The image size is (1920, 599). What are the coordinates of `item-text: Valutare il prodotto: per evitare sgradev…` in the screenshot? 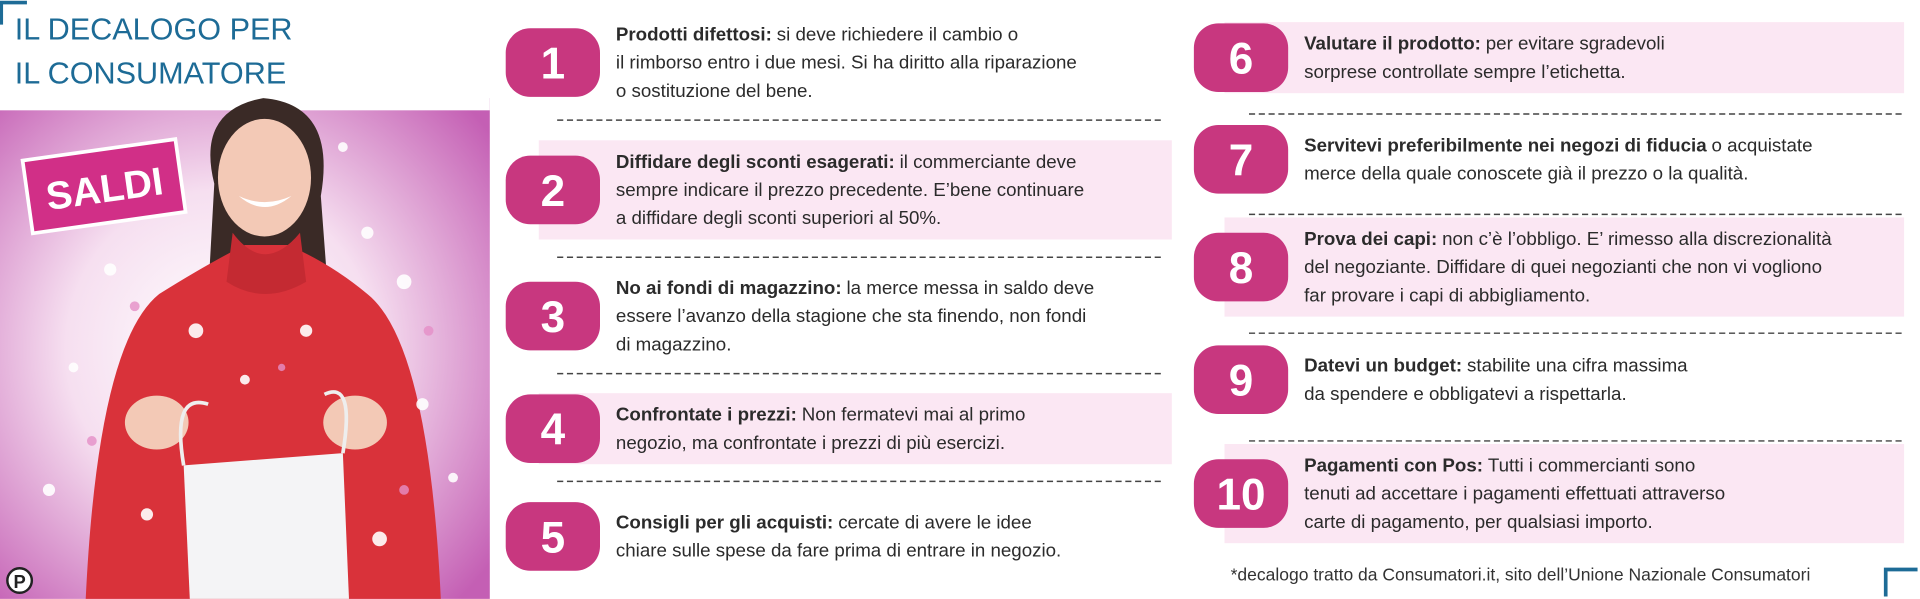 It's located at (1484, 57).